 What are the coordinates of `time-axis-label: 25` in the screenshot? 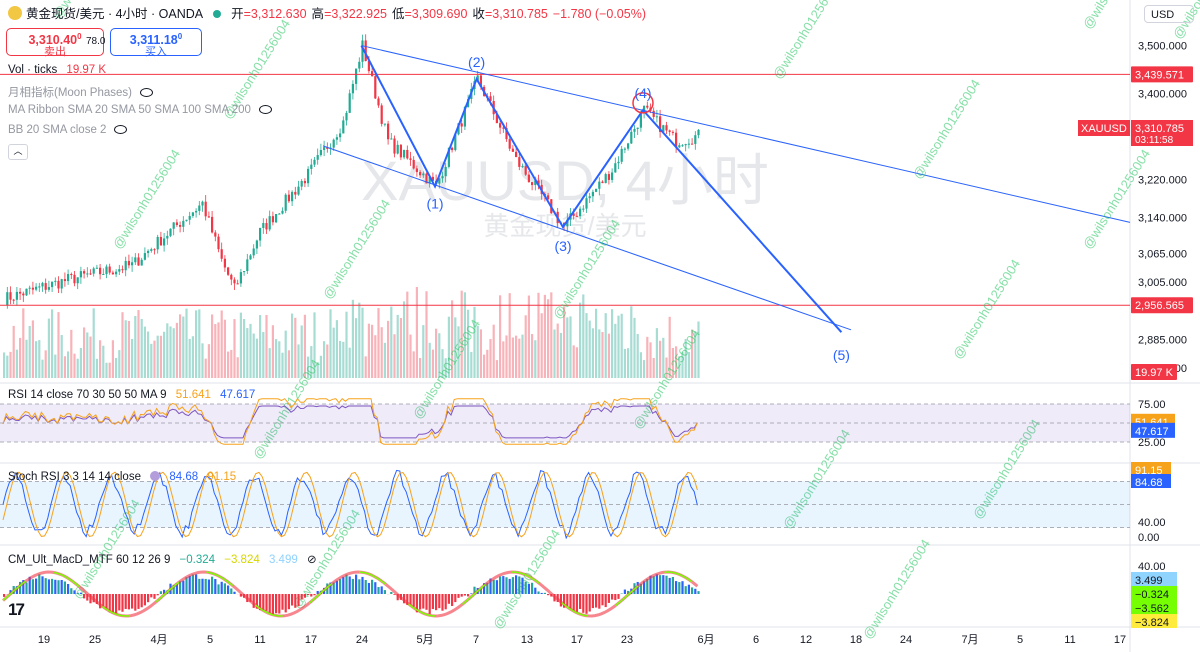 It's located at (95, 640).